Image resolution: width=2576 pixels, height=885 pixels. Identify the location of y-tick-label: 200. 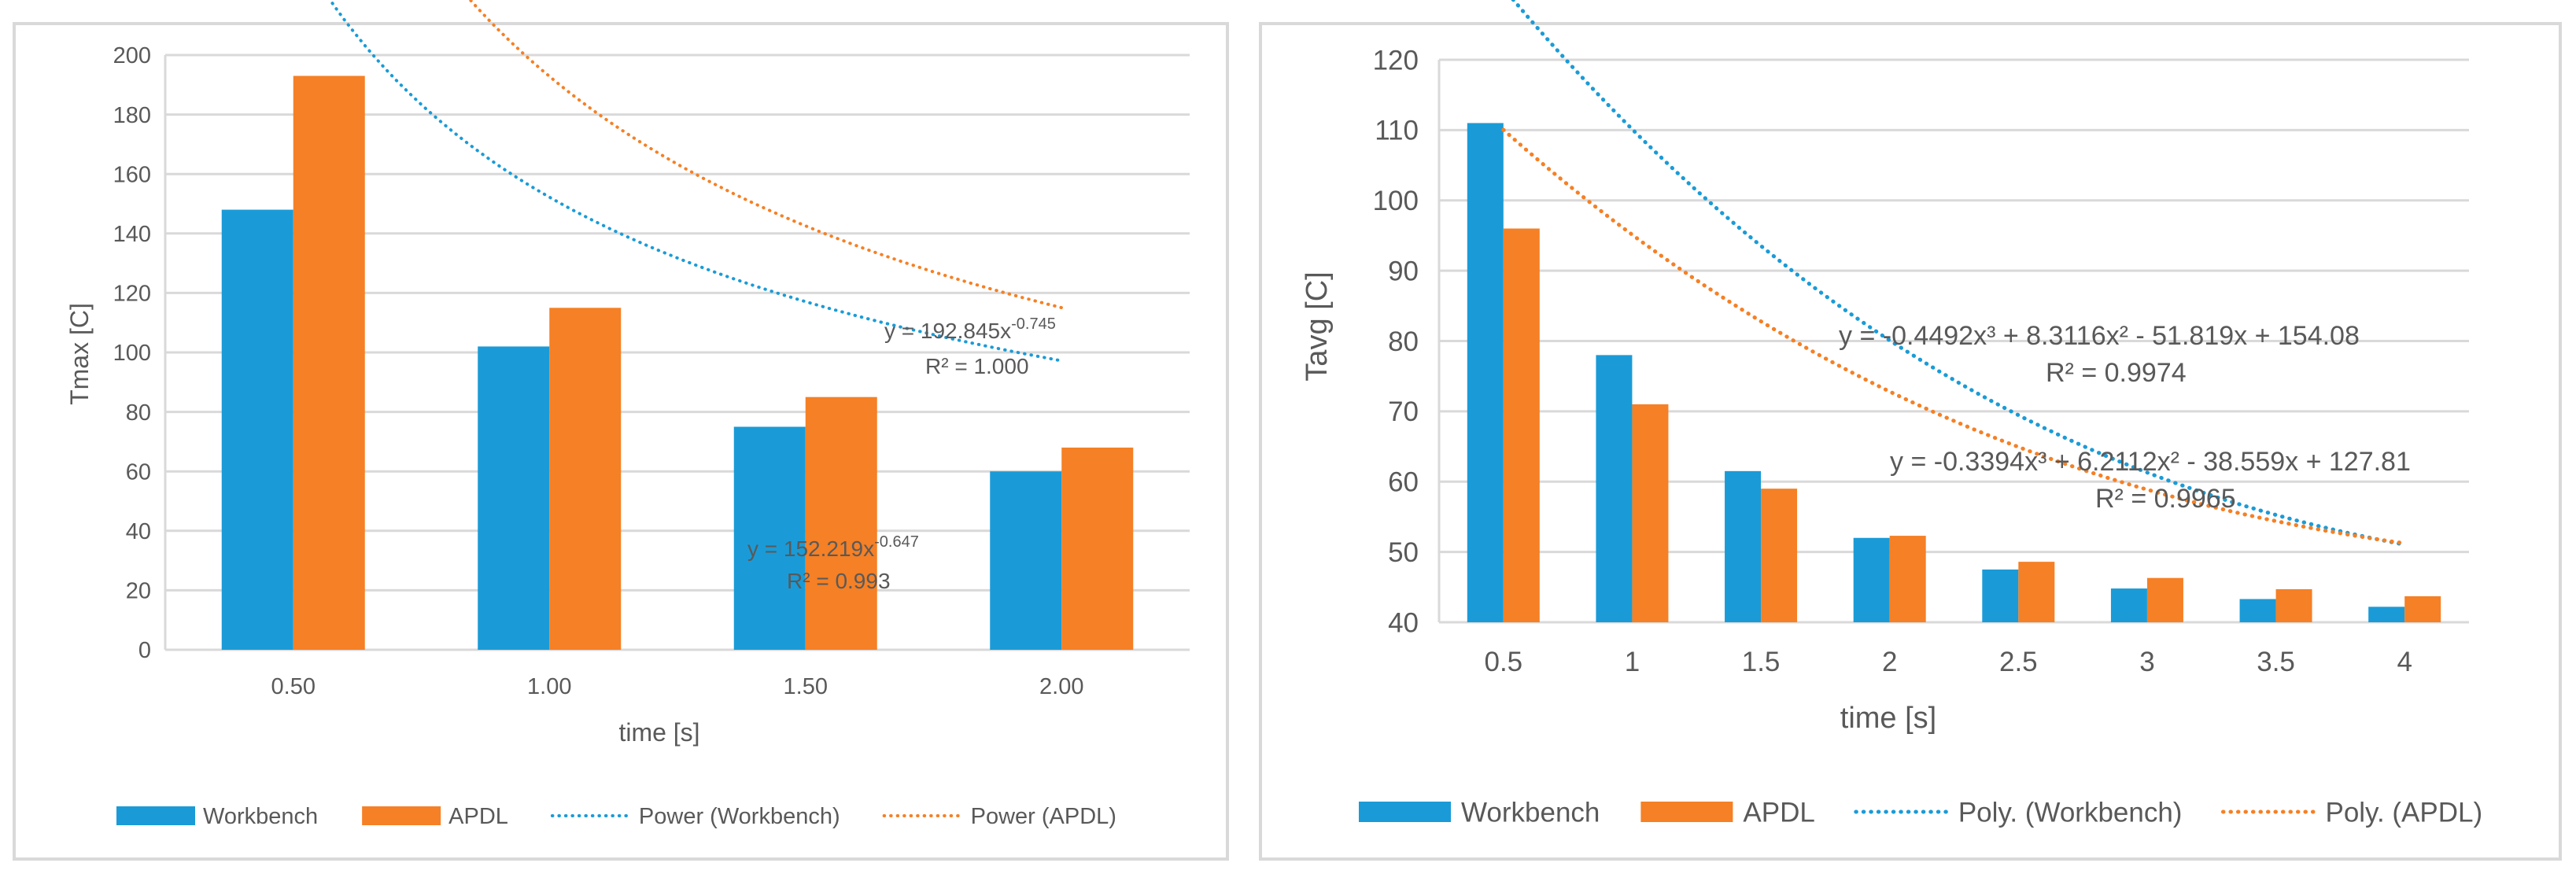
(132, 55).